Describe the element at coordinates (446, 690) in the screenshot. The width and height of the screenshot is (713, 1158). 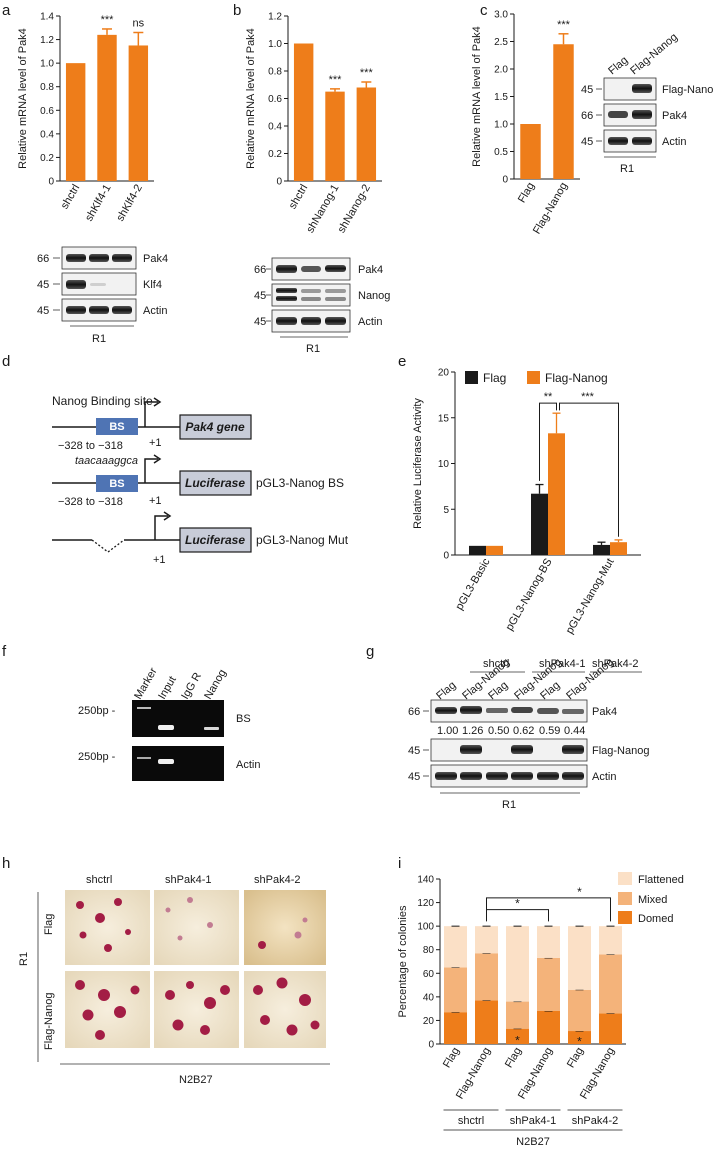
I see `blot-g-lane-1: Flag` at that location.